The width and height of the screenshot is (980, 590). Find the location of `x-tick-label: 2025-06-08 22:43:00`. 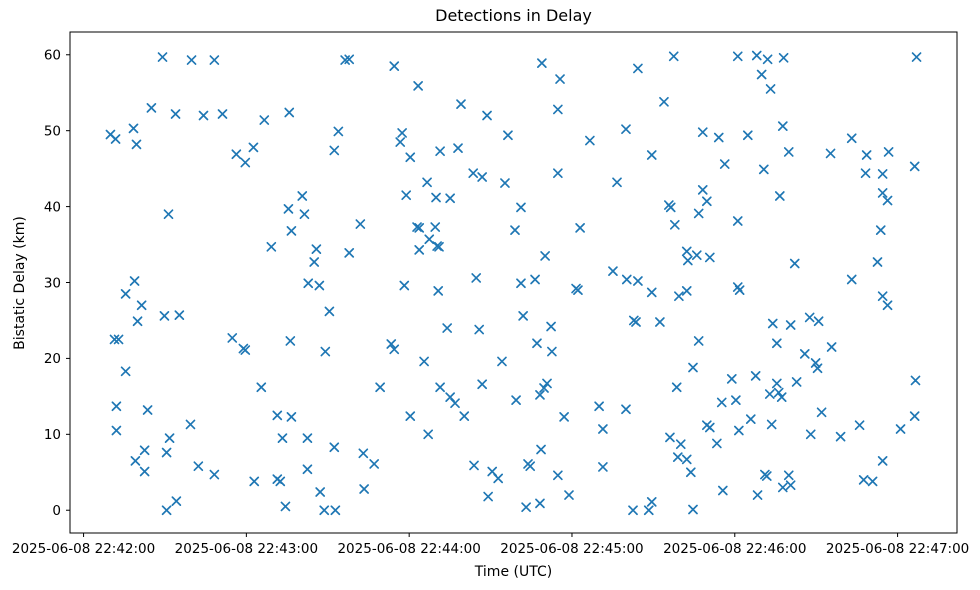

x-tick-label: 2025-06-08 22:43:00 is located at coordinates (246, 549).